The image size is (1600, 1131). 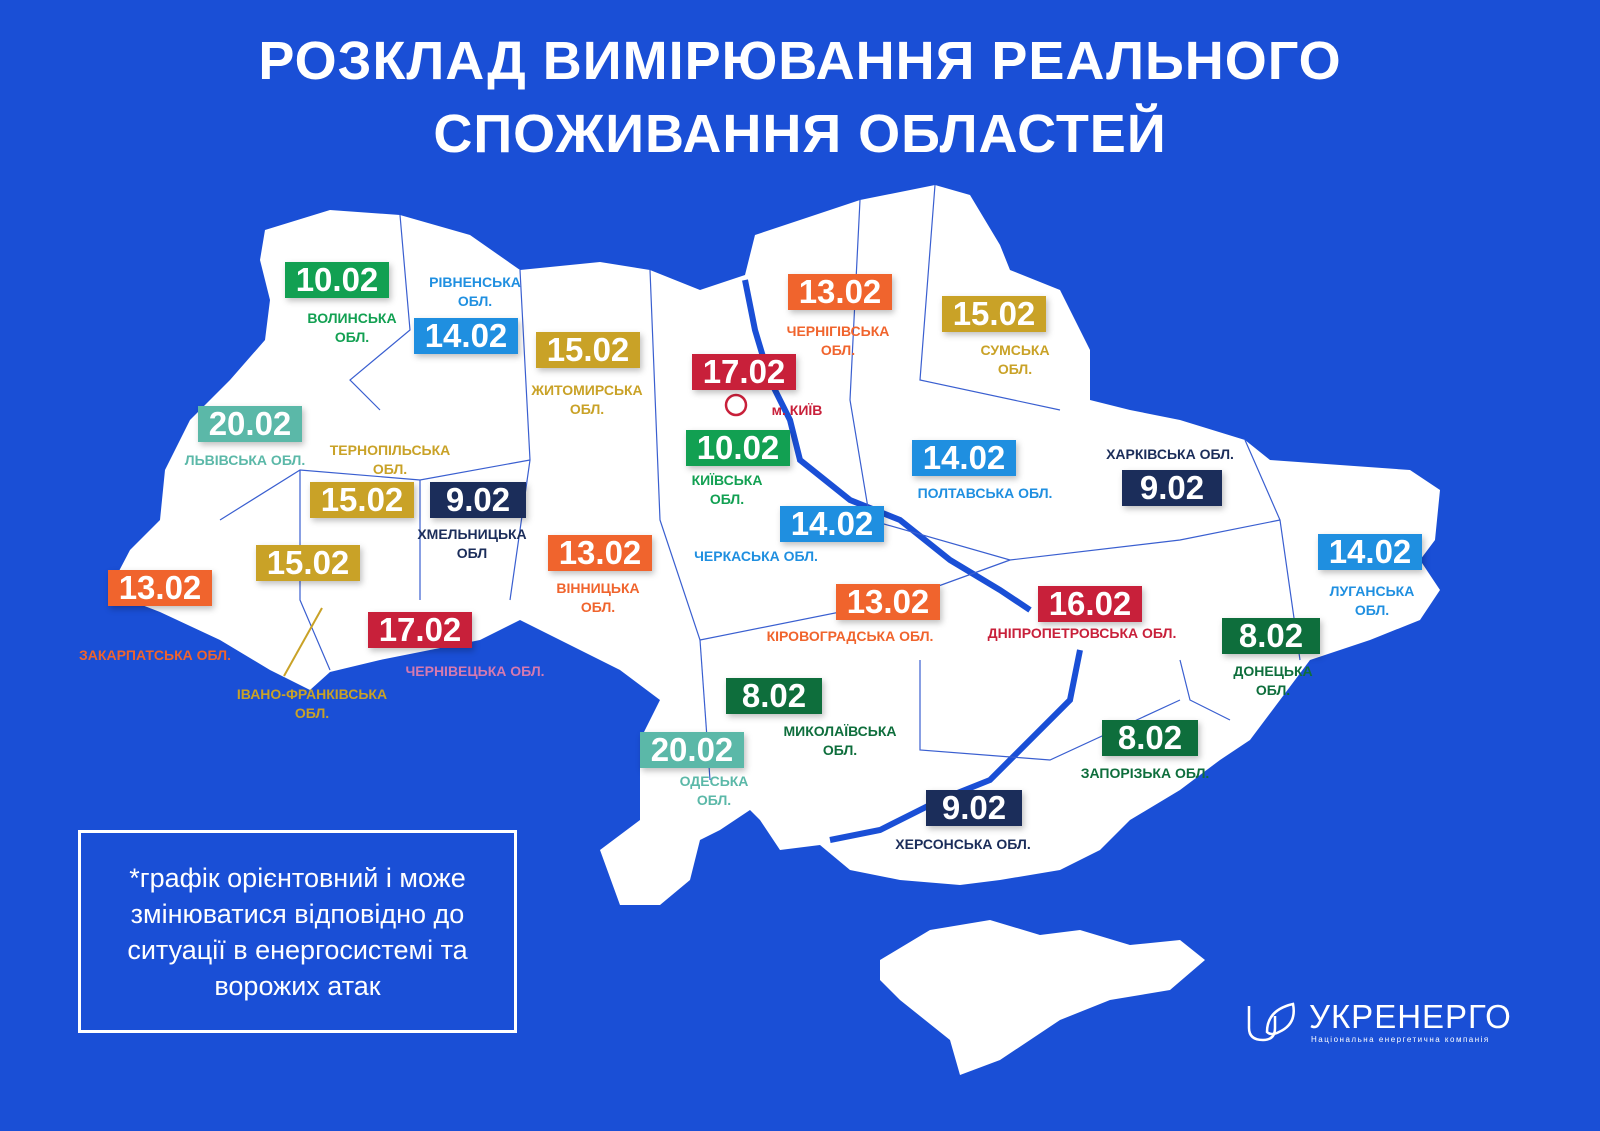 What do you see at coordinates (1410, 1016) in the screenshot?
I see `logo-name: УКРЕНЕРГО` at bounding box center [1410, 1016].